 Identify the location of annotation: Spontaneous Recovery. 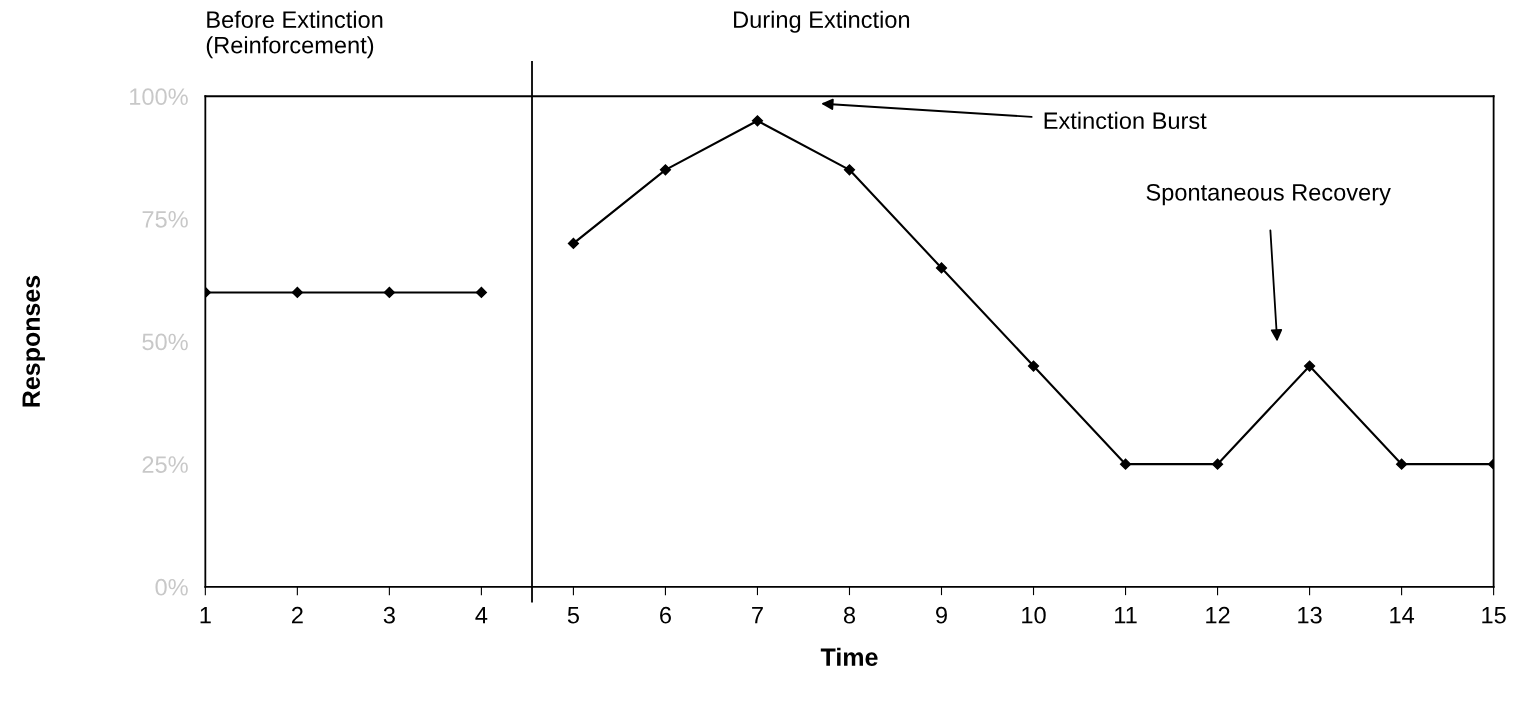
(1268, 194).